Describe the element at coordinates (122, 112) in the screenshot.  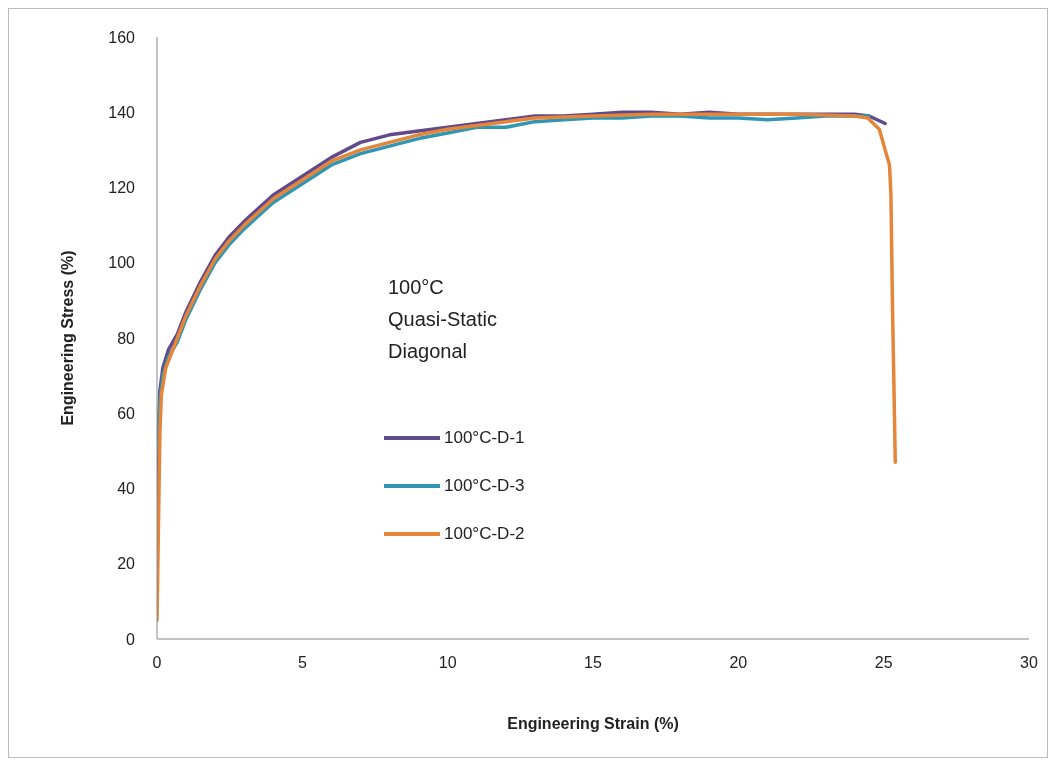
I see `y-tick-label: 140` at that location.